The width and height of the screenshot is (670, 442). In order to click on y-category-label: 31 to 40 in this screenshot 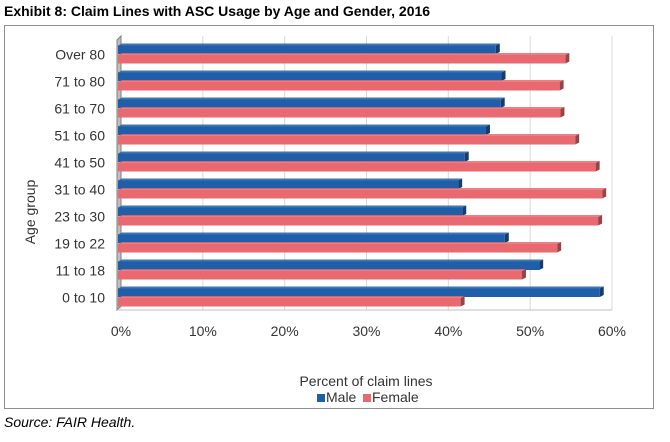, I will do `click(79, 190)`.